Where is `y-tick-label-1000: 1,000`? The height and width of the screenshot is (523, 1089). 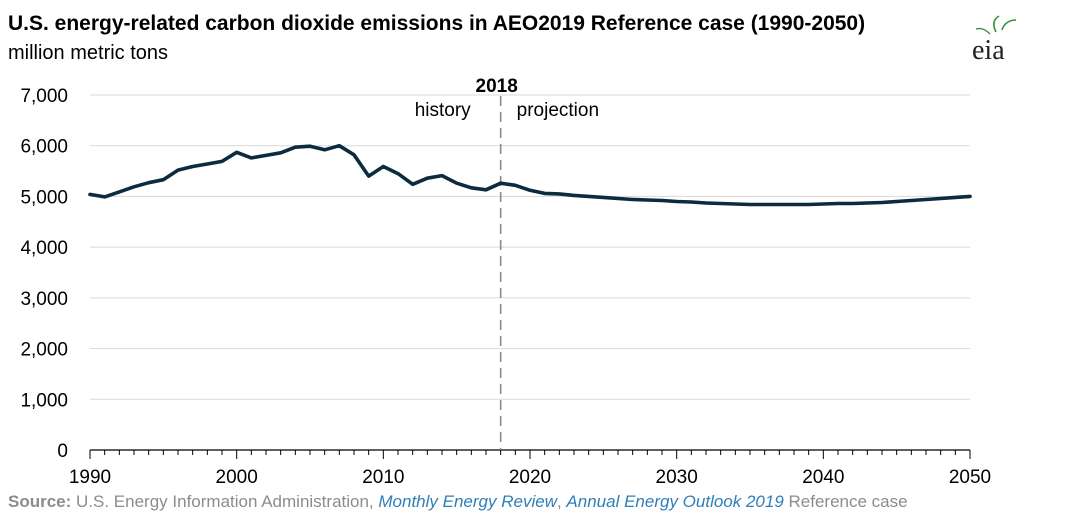 y-tick-label-1000: 1,000 is located at coordinates (44, 400).